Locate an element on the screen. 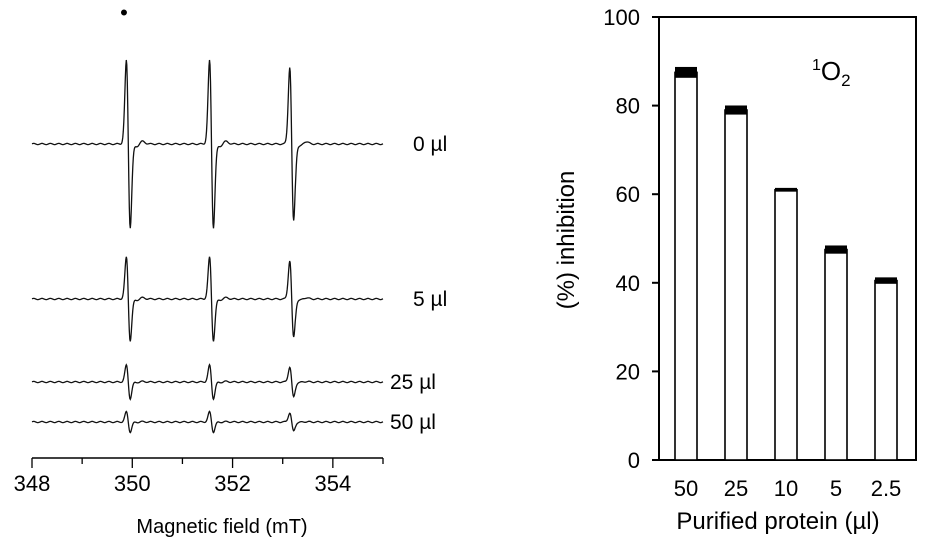 Image resolution: width=932 pixels, height=551 pixels. y-tick-label: 0 is located at coordinates (634, 460).